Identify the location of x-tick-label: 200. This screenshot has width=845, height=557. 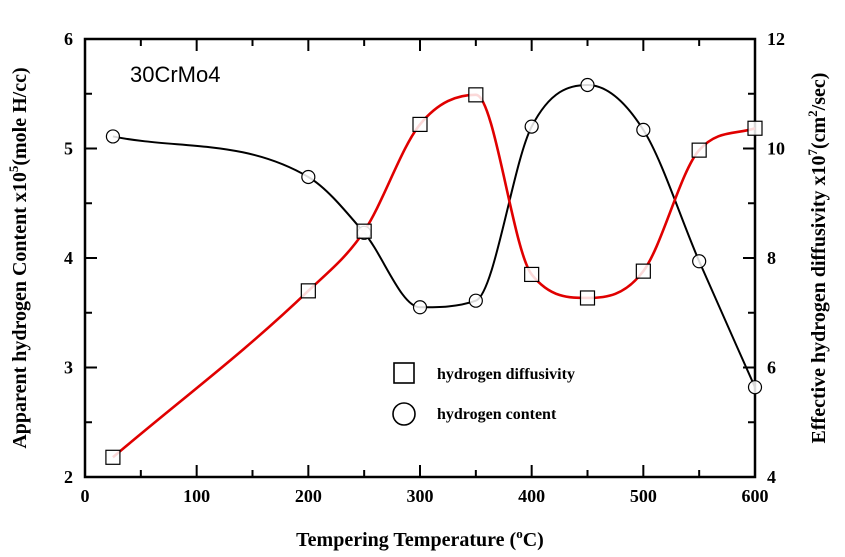
(308, 496).